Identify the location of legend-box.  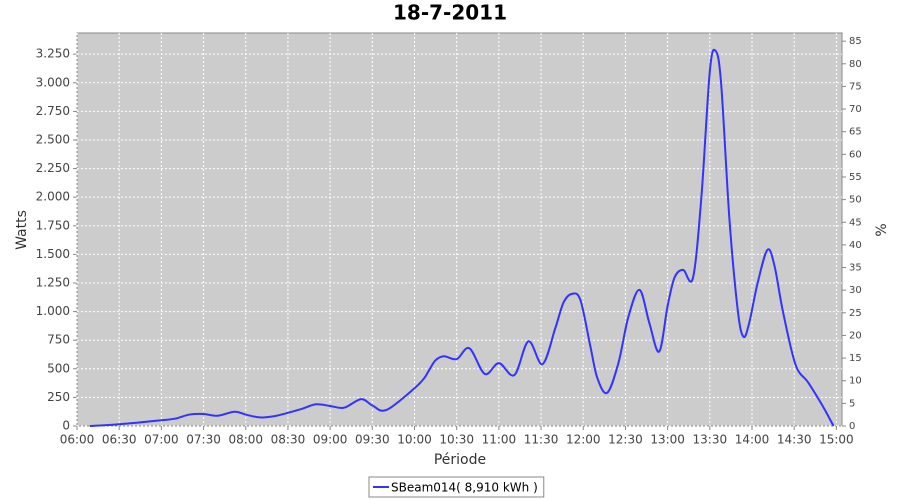
(456, 487).